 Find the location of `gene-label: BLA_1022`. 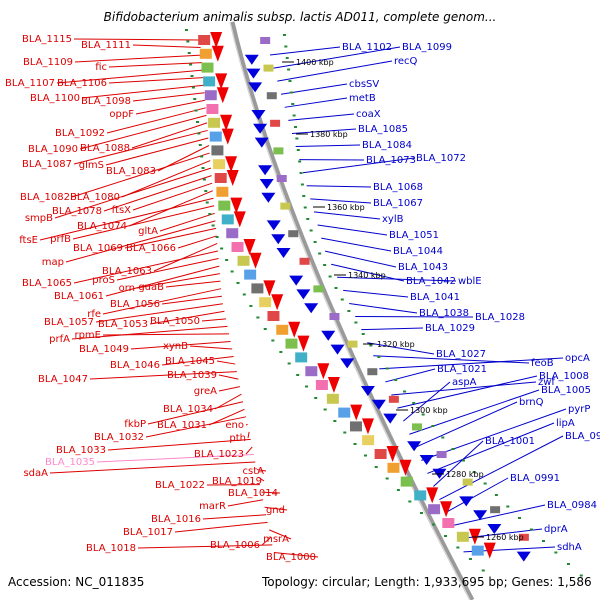

gene-label: BLA_1022 is located at coordinates (180, 485).